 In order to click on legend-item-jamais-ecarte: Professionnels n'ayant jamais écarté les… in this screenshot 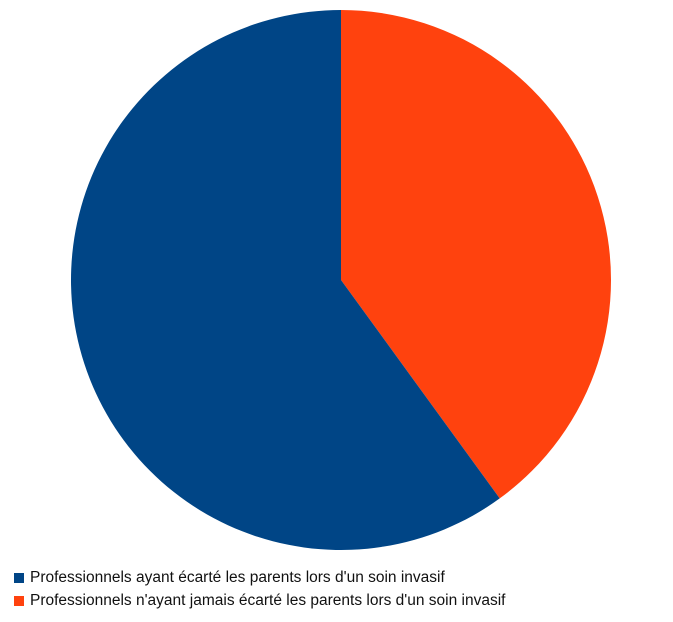, I will do `click(341, 600)`.